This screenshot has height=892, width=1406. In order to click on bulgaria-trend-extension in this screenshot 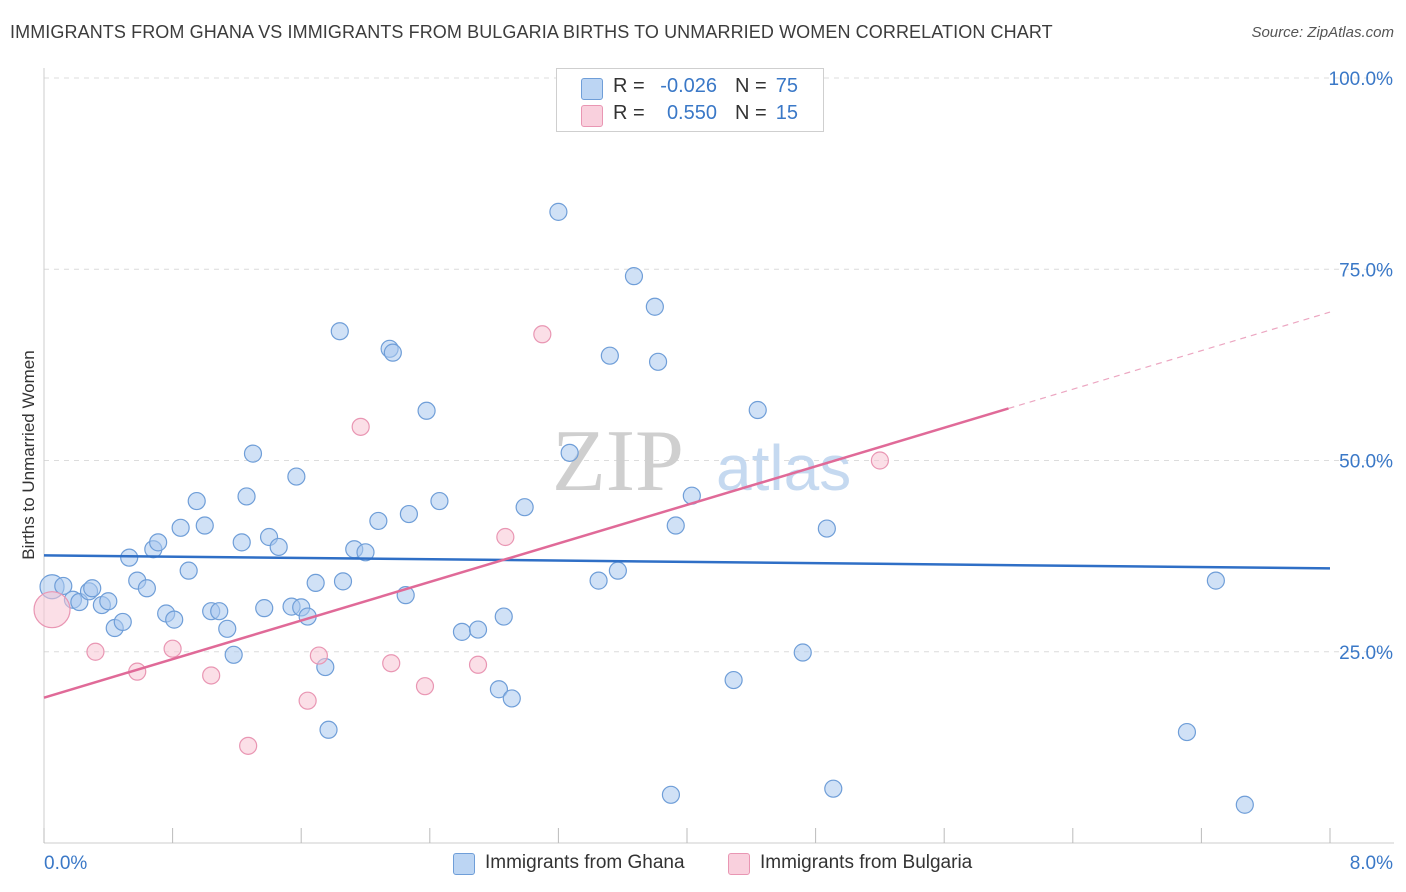, I will do `click(1169, 360)`.